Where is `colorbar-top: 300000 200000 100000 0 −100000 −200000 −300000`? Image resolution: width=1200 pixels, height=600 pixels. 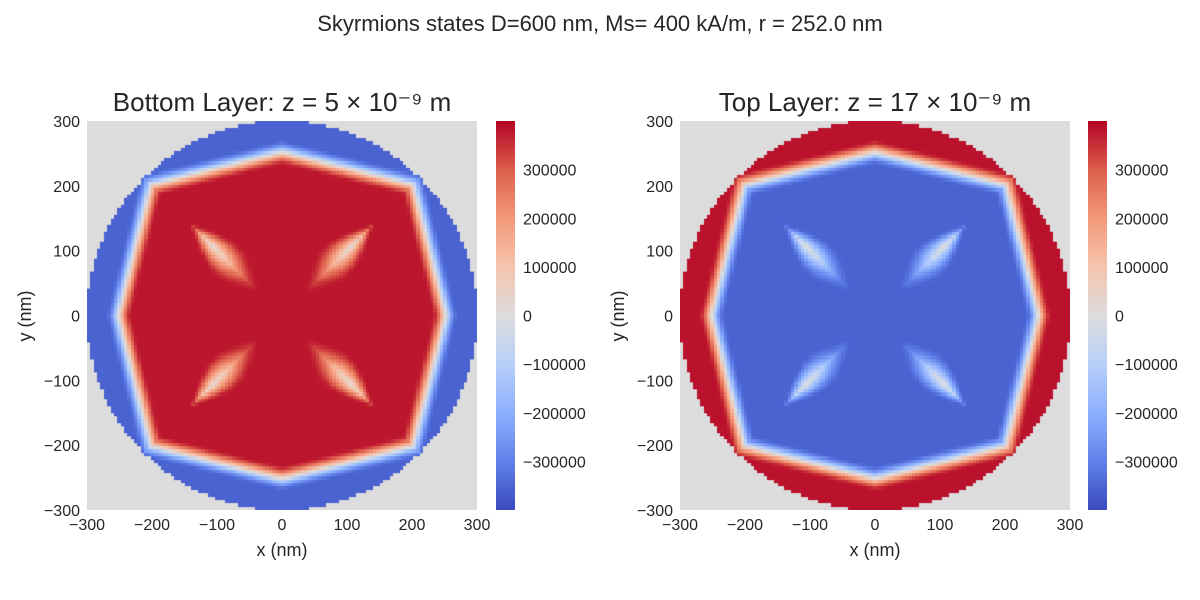
colorbar-top: 300000 200000 100000 0 −100000 −200000 −300000 is located at coordinates (1133, 315).